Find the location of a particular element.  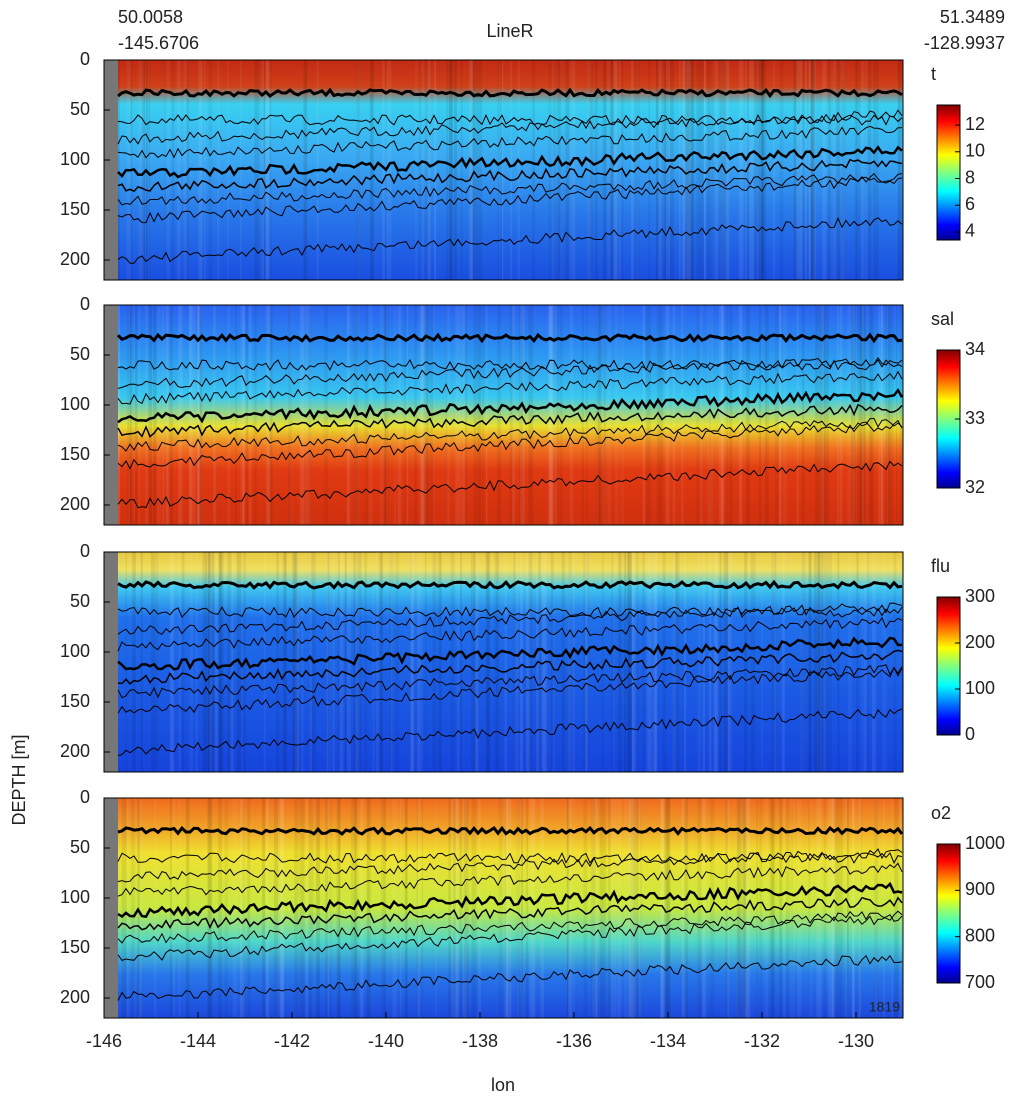

start-lon: -145.6706 is located at coordinates (158, 43).